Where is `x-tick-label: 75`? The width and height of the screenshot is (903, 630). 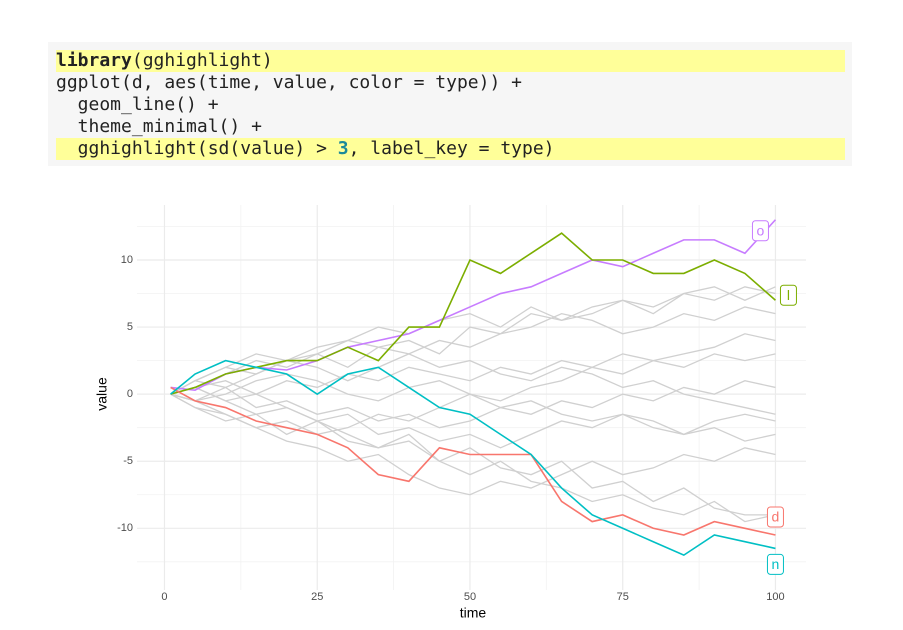
x-tick-label: 75 is located at coordinates (623, 597).